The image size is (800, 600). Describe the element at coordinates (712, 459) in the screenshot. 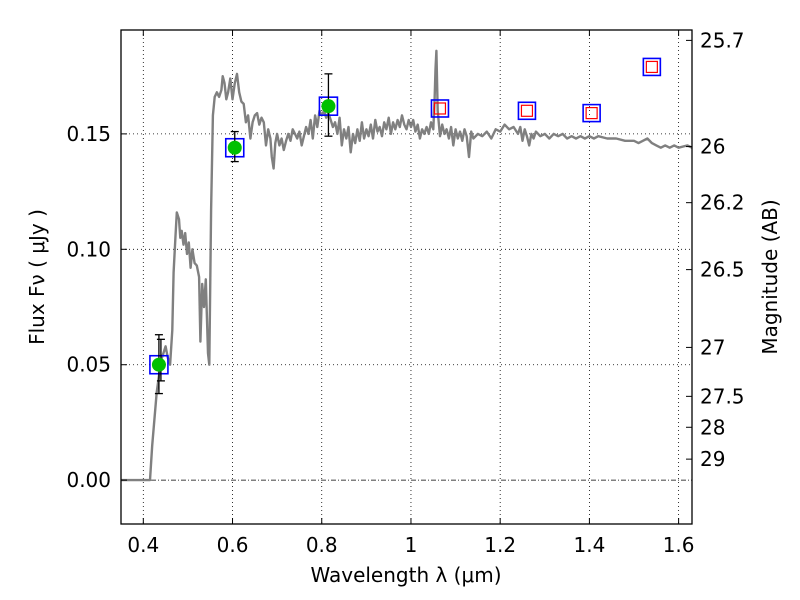

I see `y2-tick-label: 29` at that location.